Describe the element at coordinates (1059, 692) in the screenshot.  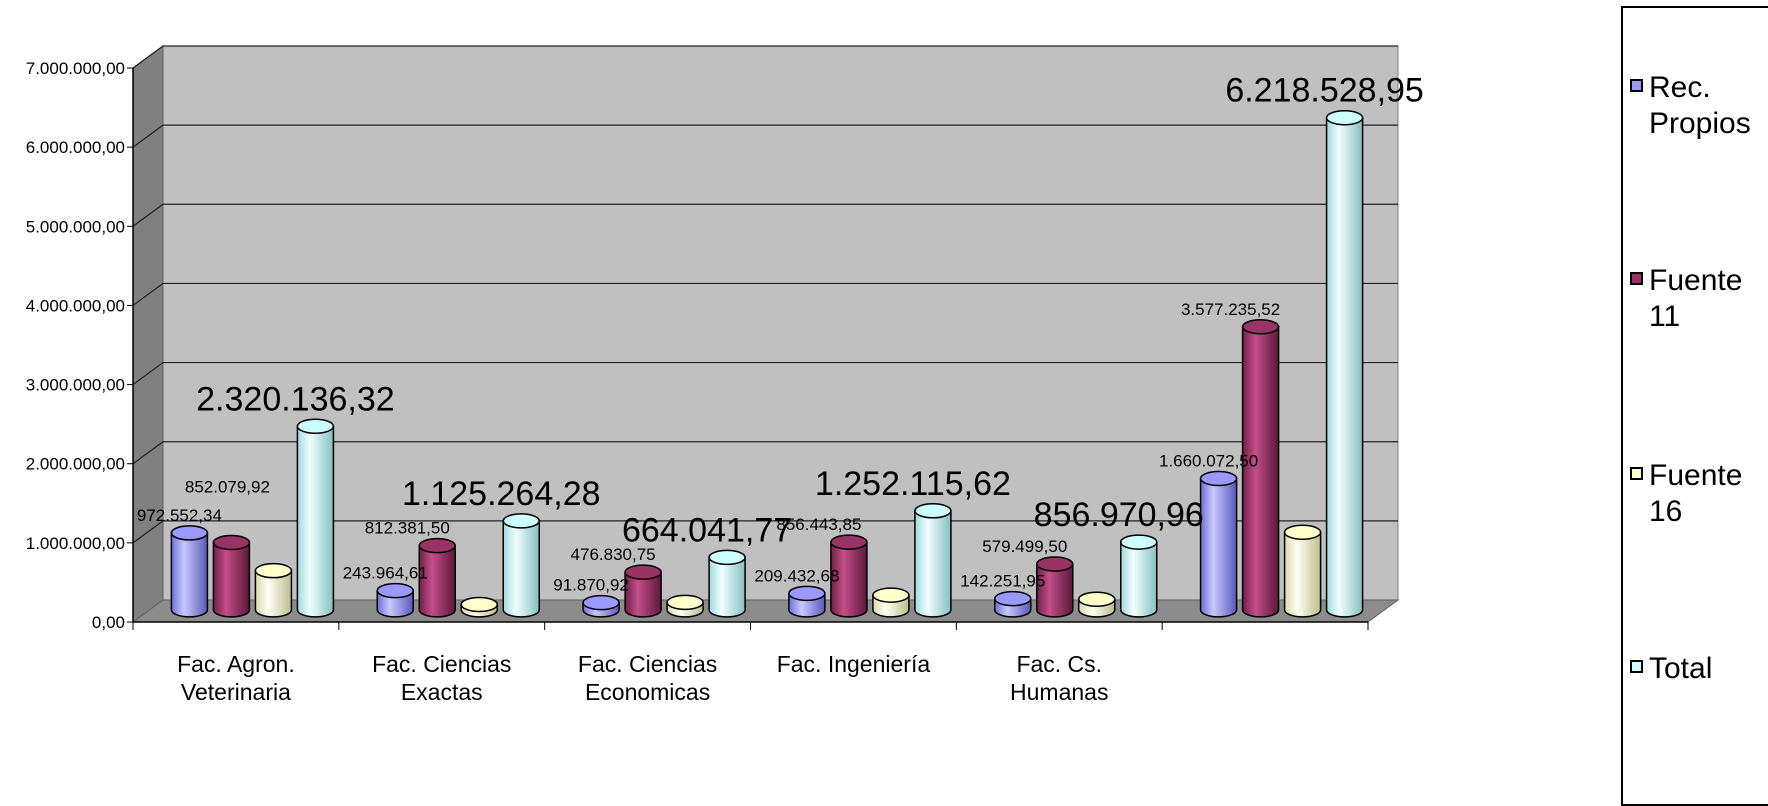
I see `x-tick-label: Humanas` at that location.